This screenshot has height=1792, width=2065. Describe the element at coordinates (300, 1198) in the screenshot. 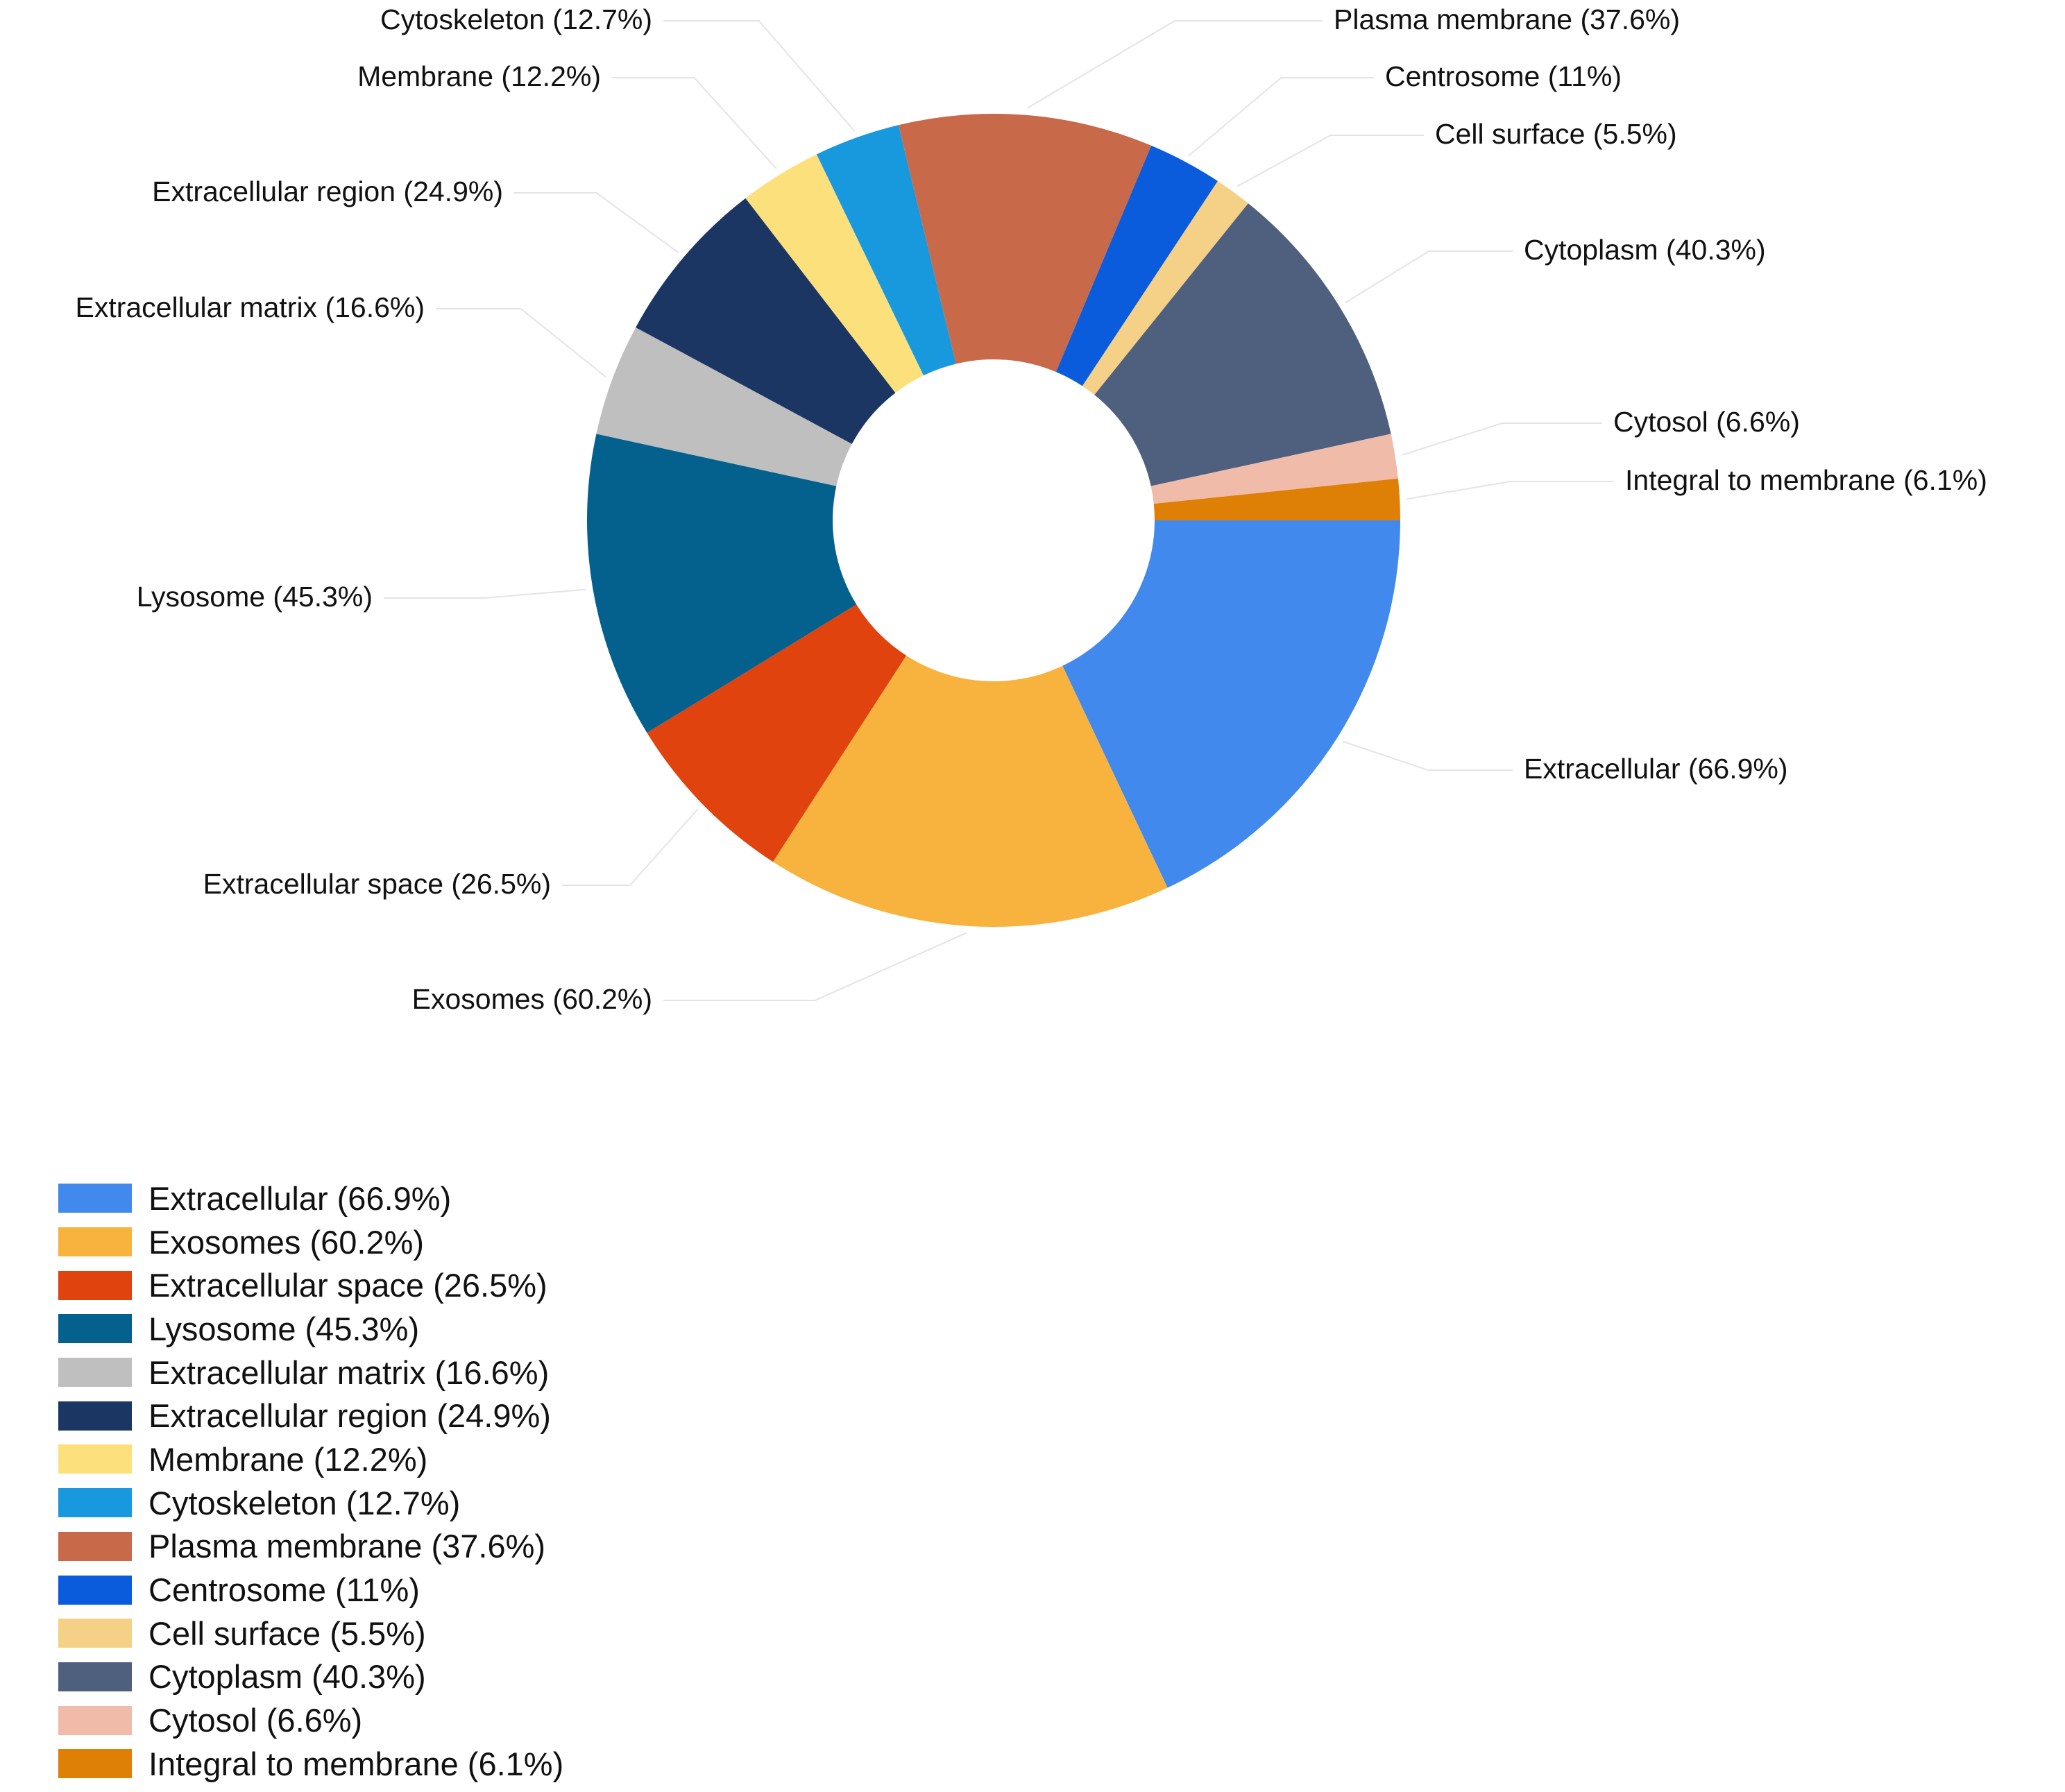

I see `legend-label: Extracellular (66.9%)` at that location.